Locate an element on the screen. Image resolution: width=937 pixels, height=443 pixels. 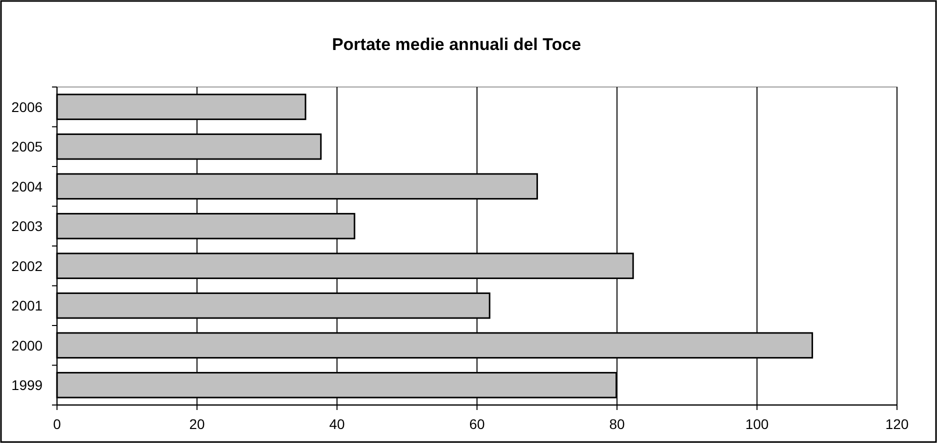
x-tick-label: 60 is located at coordinates (477, 424).